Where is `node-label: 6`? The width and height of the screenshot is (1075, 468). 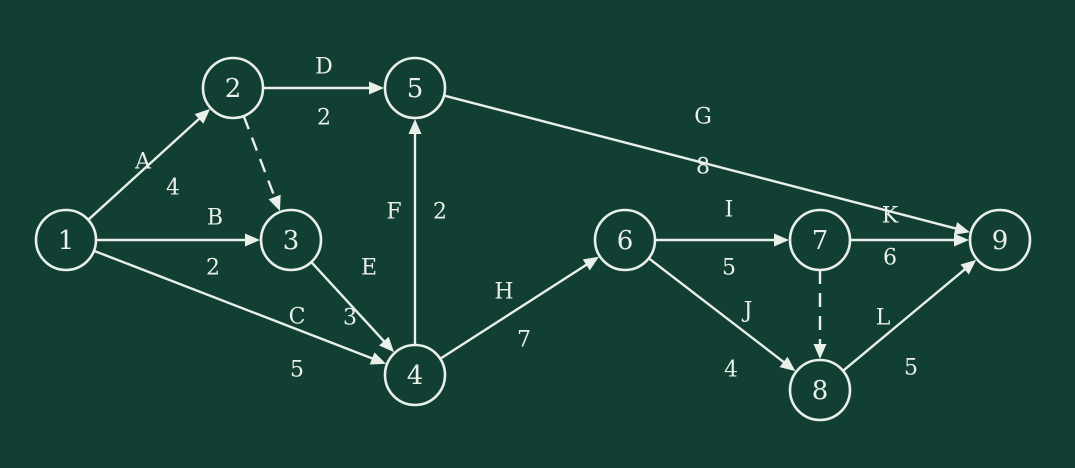 node-label: 6 is located at coordinates (625, 241).